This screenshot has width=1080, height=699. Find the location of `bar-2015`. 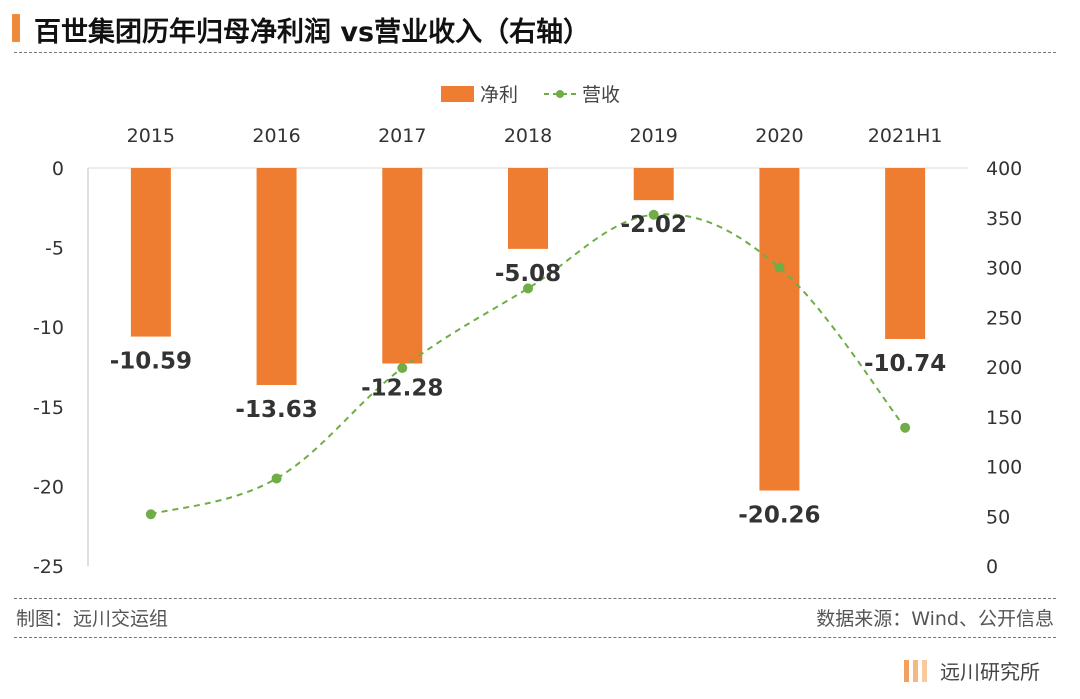

bar-2015 is located at coordinates (150, 252).